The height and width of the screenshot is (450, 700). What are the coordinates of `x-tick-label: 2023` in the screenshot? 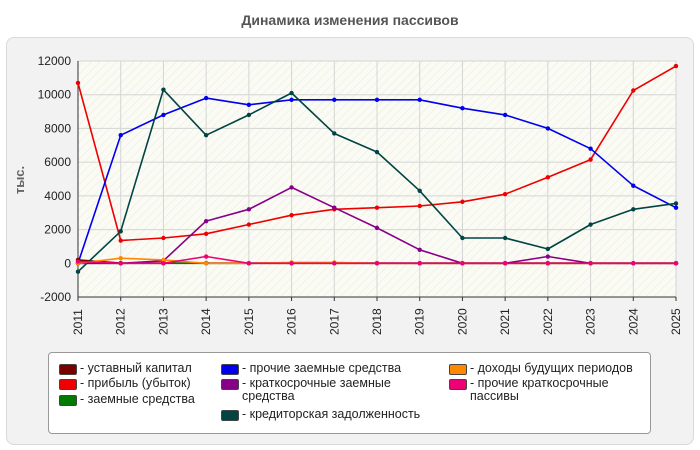 It's located at (591, 321).